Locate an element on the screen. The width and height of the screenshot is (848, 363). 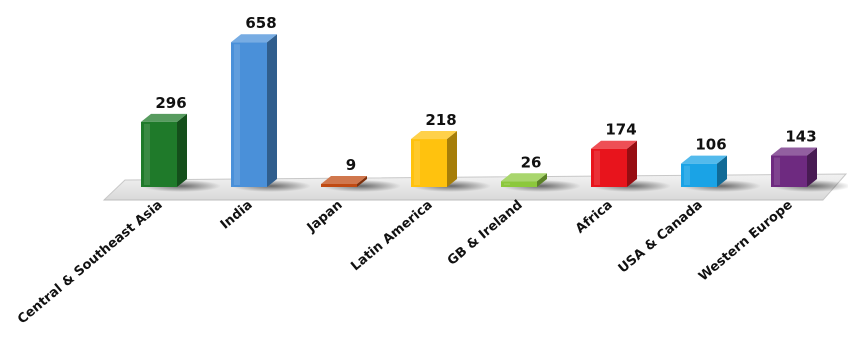
category-label-3: Japan is located at coordinates (325, 217).